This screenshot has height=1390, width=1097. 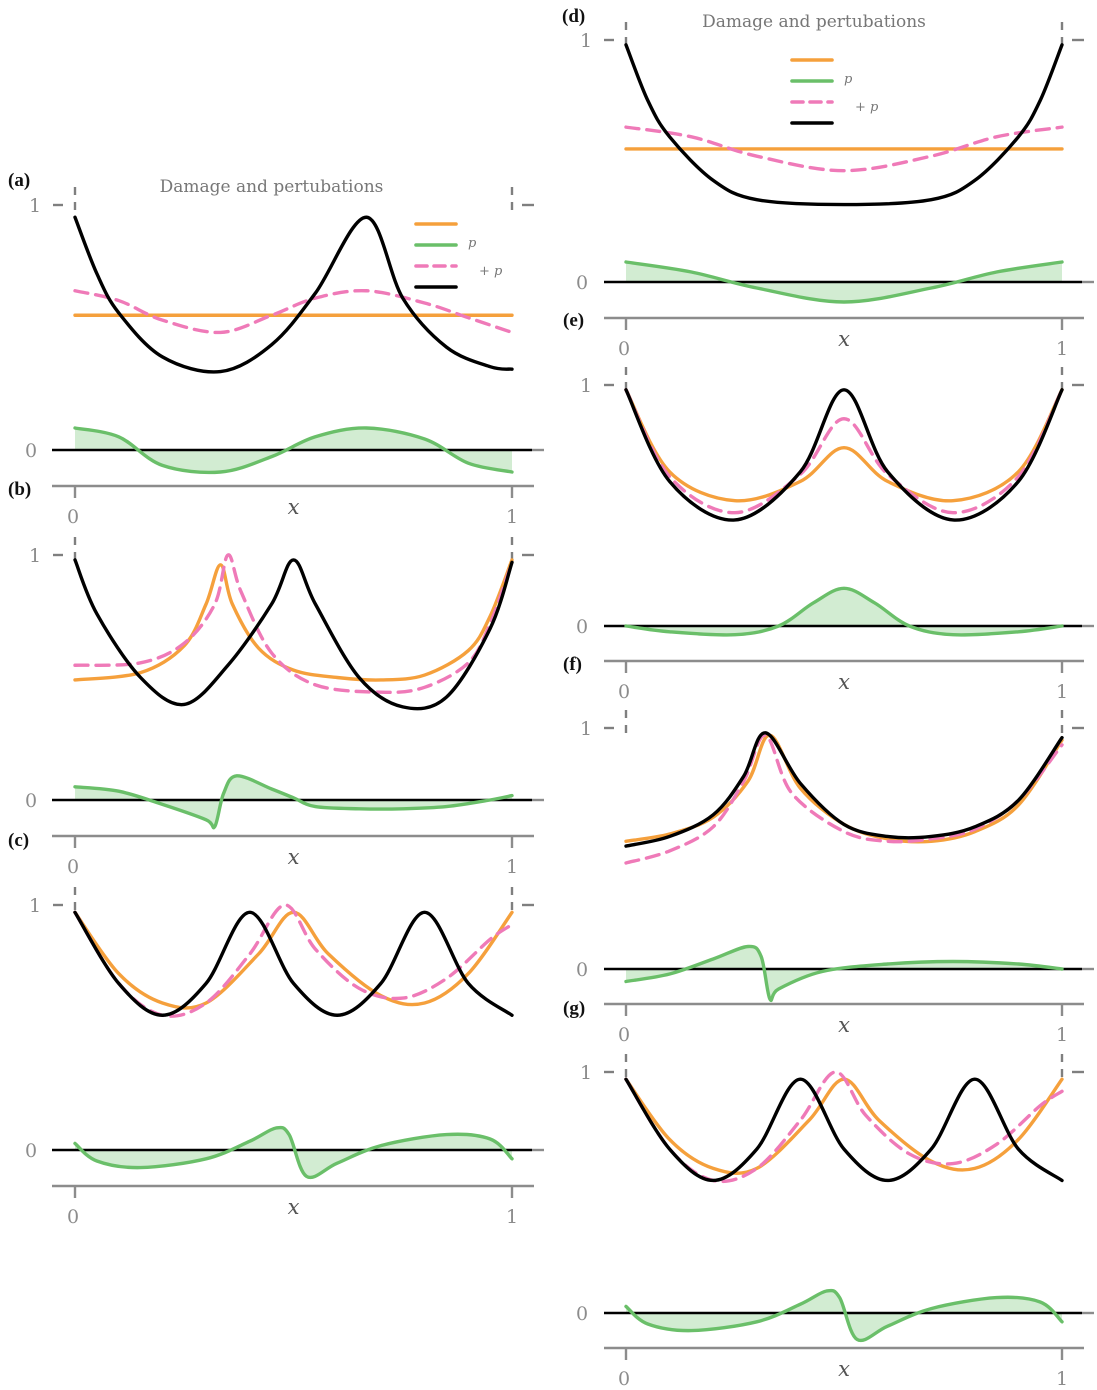 What do you see at coordinates (19, 489) in the screenshot?
I see `panel-label: (b)` at bounding box center [19, 489].